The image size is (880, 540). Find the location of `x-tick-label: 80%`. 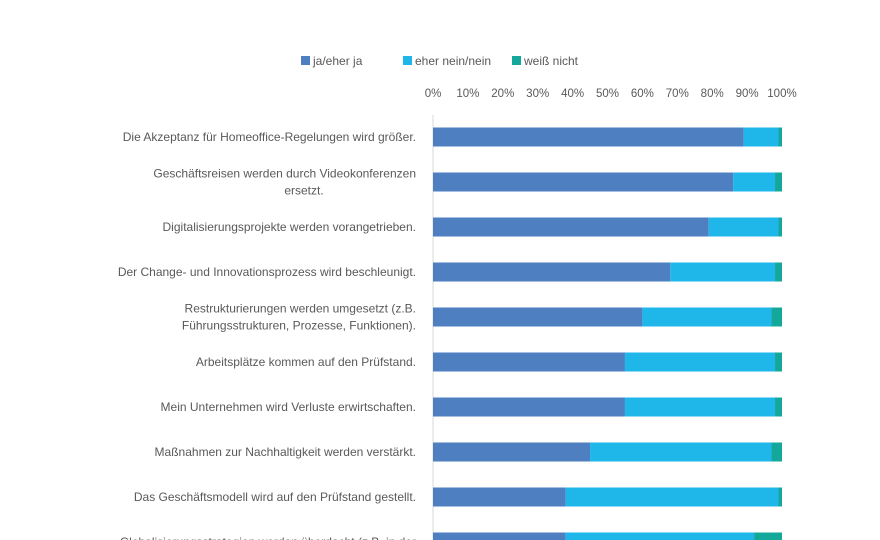

x-tick-label: 80% is located at coordinates (712, 94).